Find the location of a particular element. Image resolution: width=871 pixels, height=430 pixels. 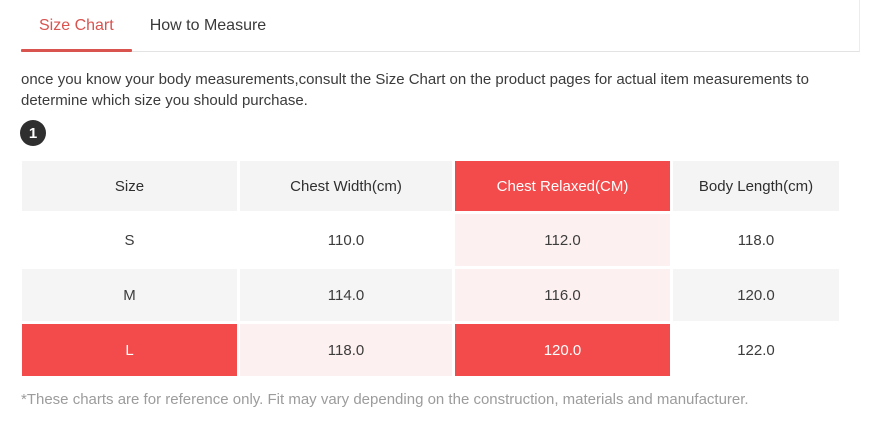

value-cell: 122.0 is located at coordinates (756, 350).